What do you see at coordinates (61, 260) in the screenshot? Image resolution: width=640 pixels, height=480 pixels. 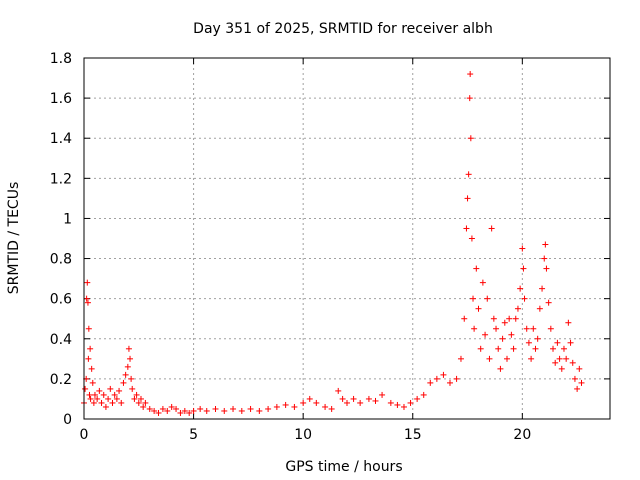 I see `y-tick-label: 0.8` at bounding box center [61, 260].